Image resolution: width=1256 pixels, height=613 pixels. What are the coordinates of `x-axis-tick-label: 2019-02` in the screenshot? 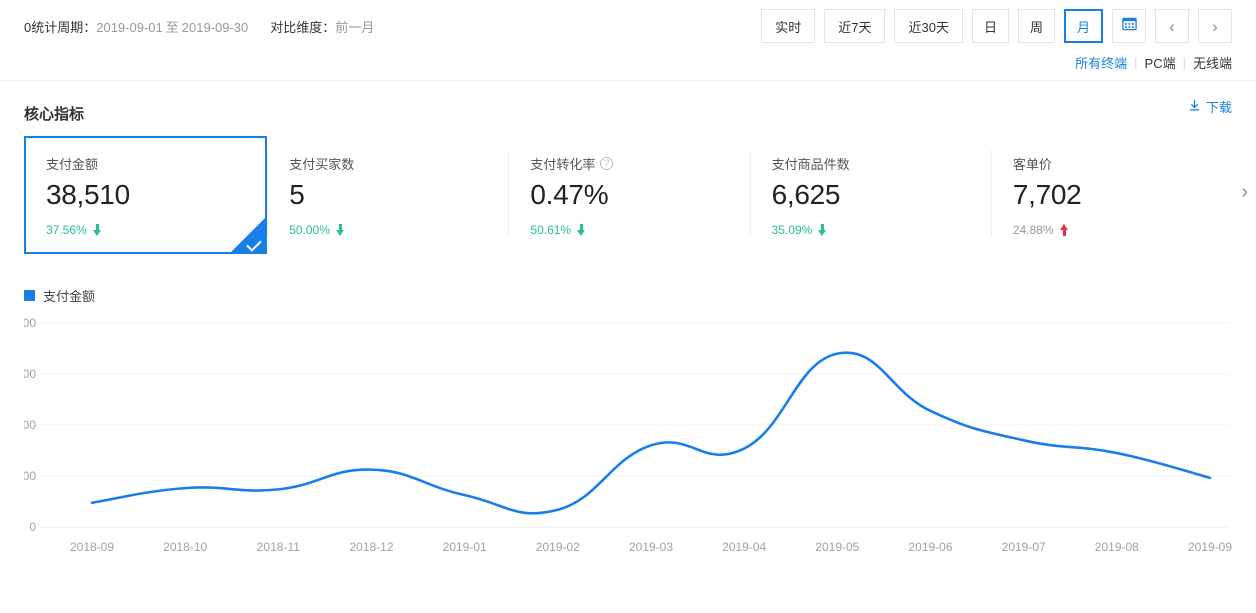 It's located at (558, 547).